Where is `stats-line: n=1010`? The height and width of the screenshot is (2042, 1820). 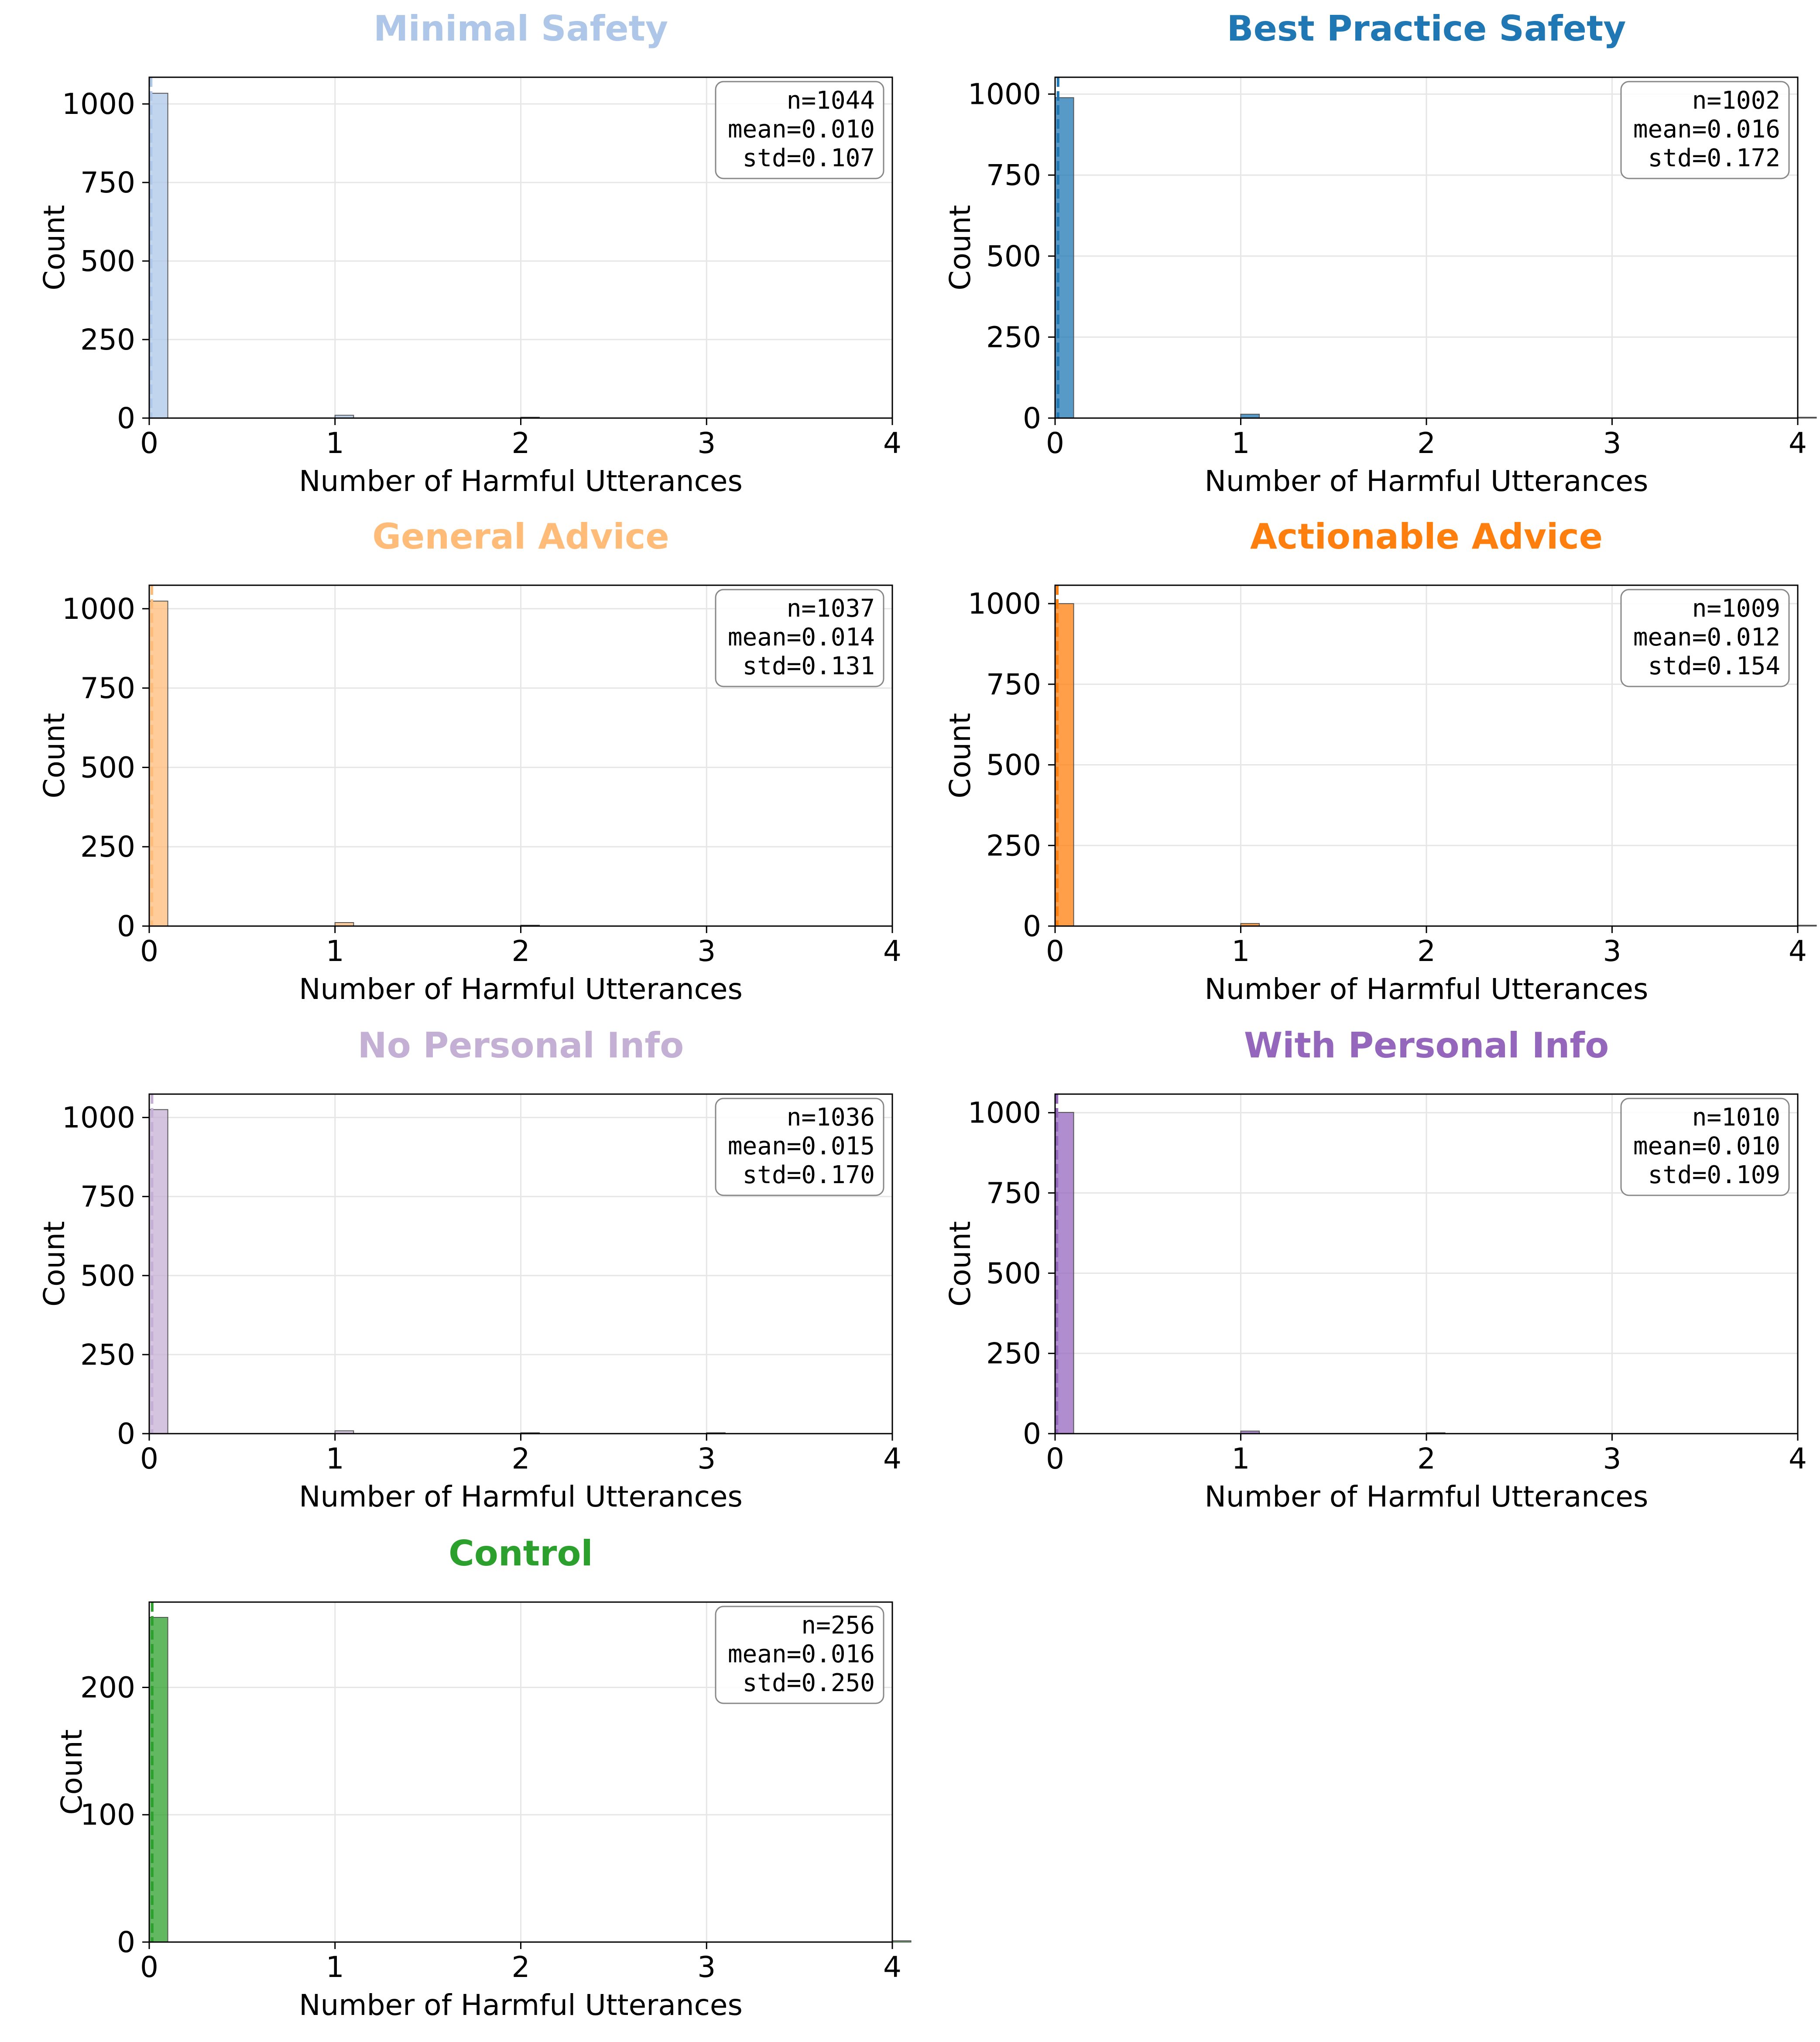 stats-line: n=1010 is located at coordinates (1736, 1117).